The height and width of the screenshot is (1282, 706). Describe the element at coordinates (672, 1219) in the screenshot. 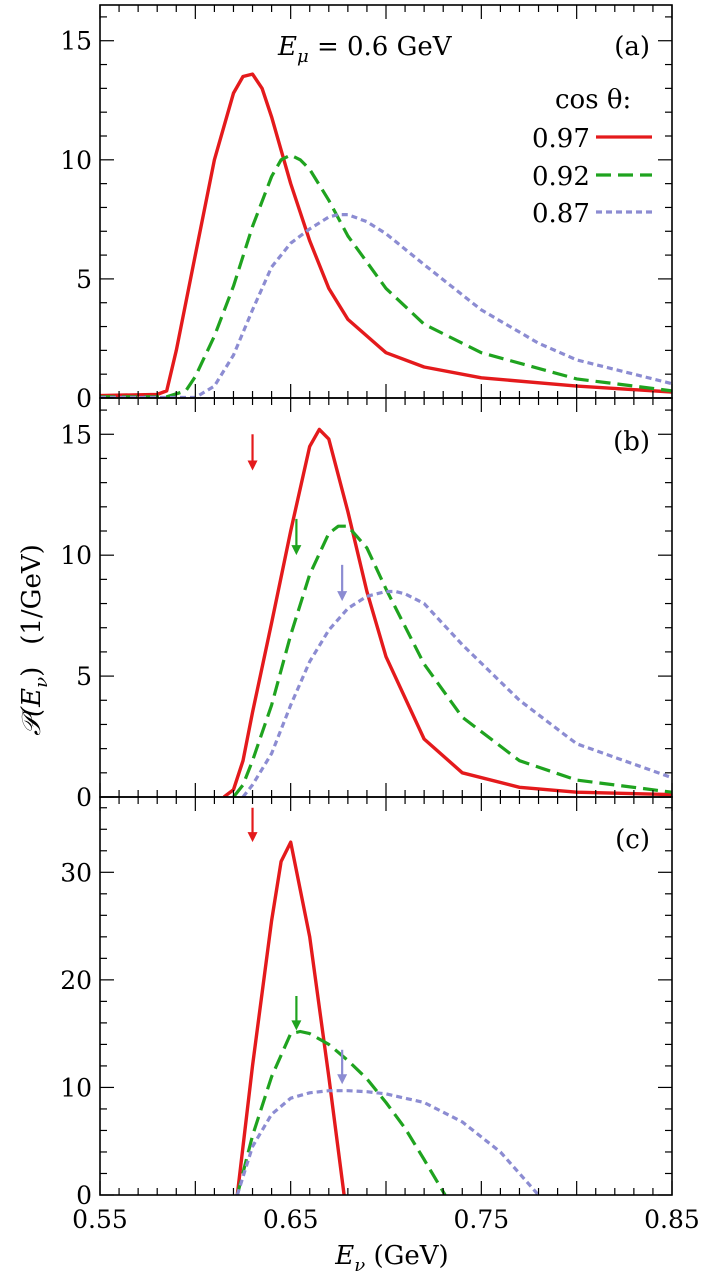

I see `x-tick-label: 0.85` at that location.